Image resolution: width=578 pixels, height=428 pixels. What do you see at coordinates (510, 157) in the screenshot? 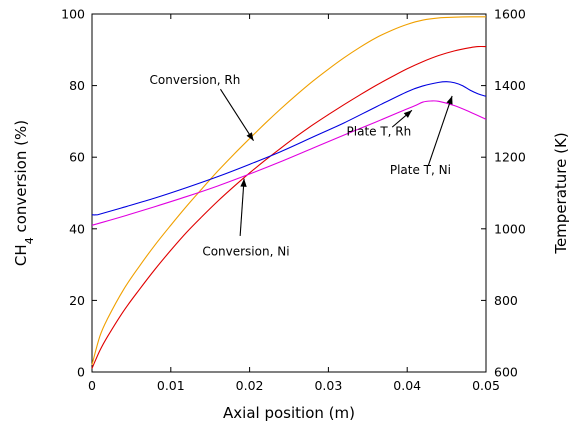
I see `y-right-tick-label: 1200` at bounding box center [510, 157].